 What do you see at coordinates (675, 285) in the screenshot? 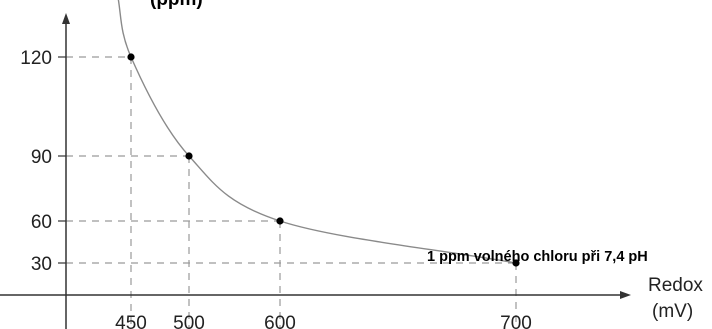
I see `x-axis-title-line1: Redox` at bounding box center [675, 285].